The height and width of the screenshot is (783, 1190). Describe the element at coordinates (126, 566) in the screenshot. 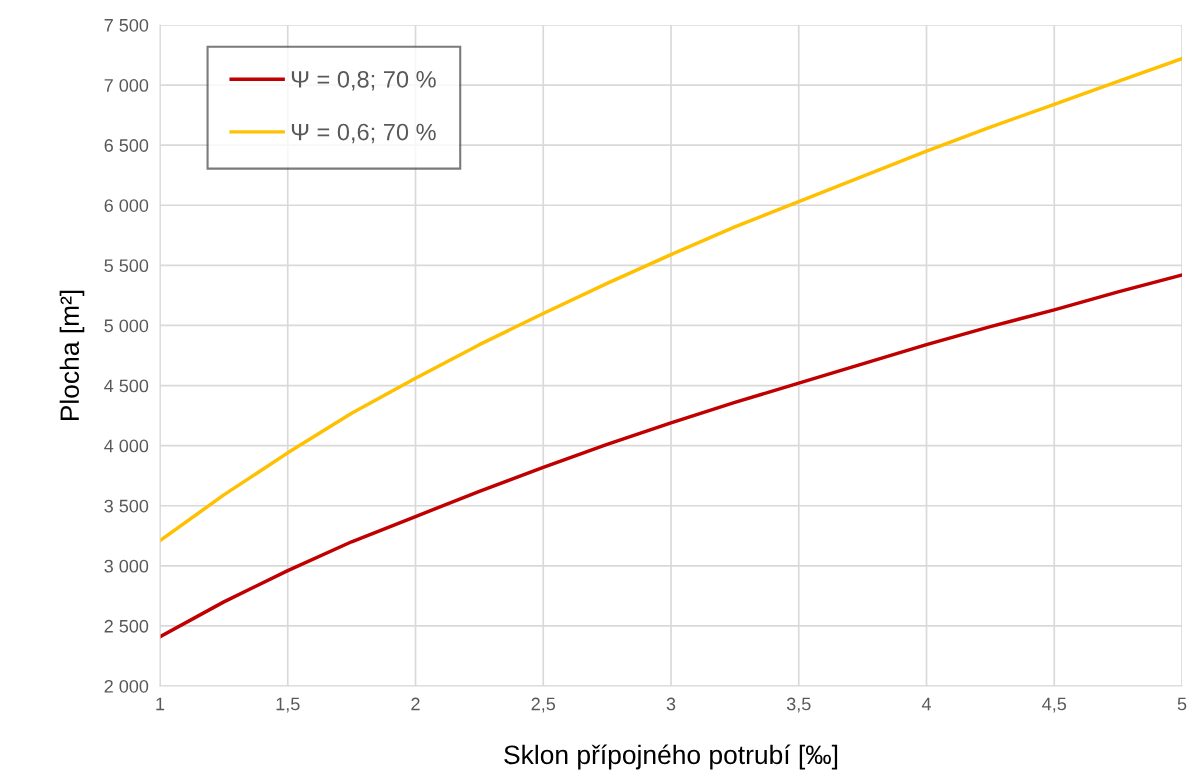

I see `y-tick-label: 3 000` at that location.